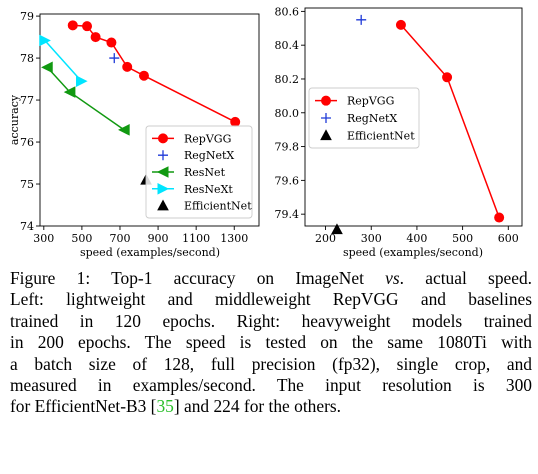 The width and height of the screenshot is (538, 474). What do you see at coordinates (198, 278) in the screenshot?
I see `caption-text: Figure 1: Top-1 accuracy on ImageNet` at bounding box center [198, 278].